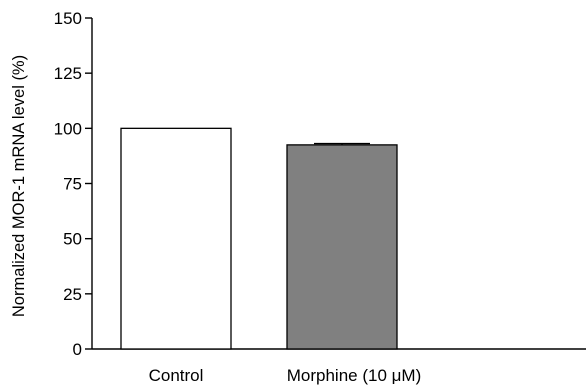 The image size is (588, 392). I want to click on y-tick-label: 50, so click(72, 239).